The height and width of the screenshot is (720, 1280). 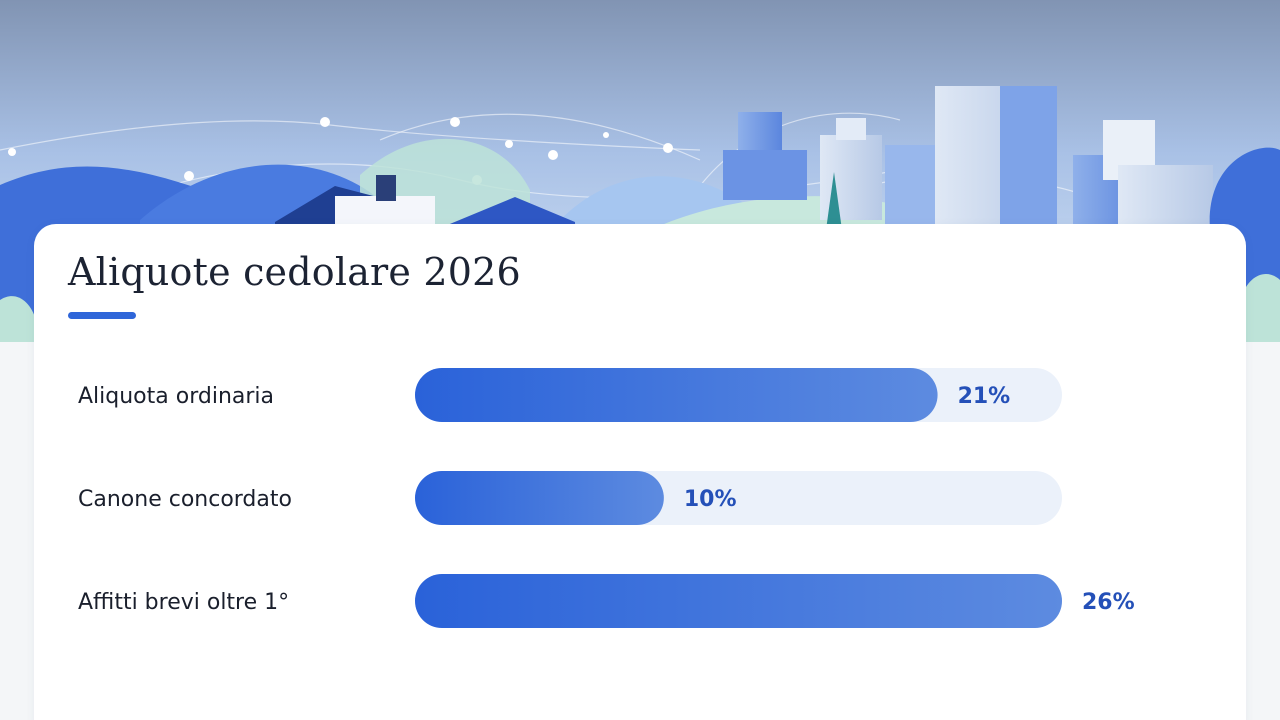 I want to click on page-title: Aliquote cedolare 2026, so click(x=294, y=272).